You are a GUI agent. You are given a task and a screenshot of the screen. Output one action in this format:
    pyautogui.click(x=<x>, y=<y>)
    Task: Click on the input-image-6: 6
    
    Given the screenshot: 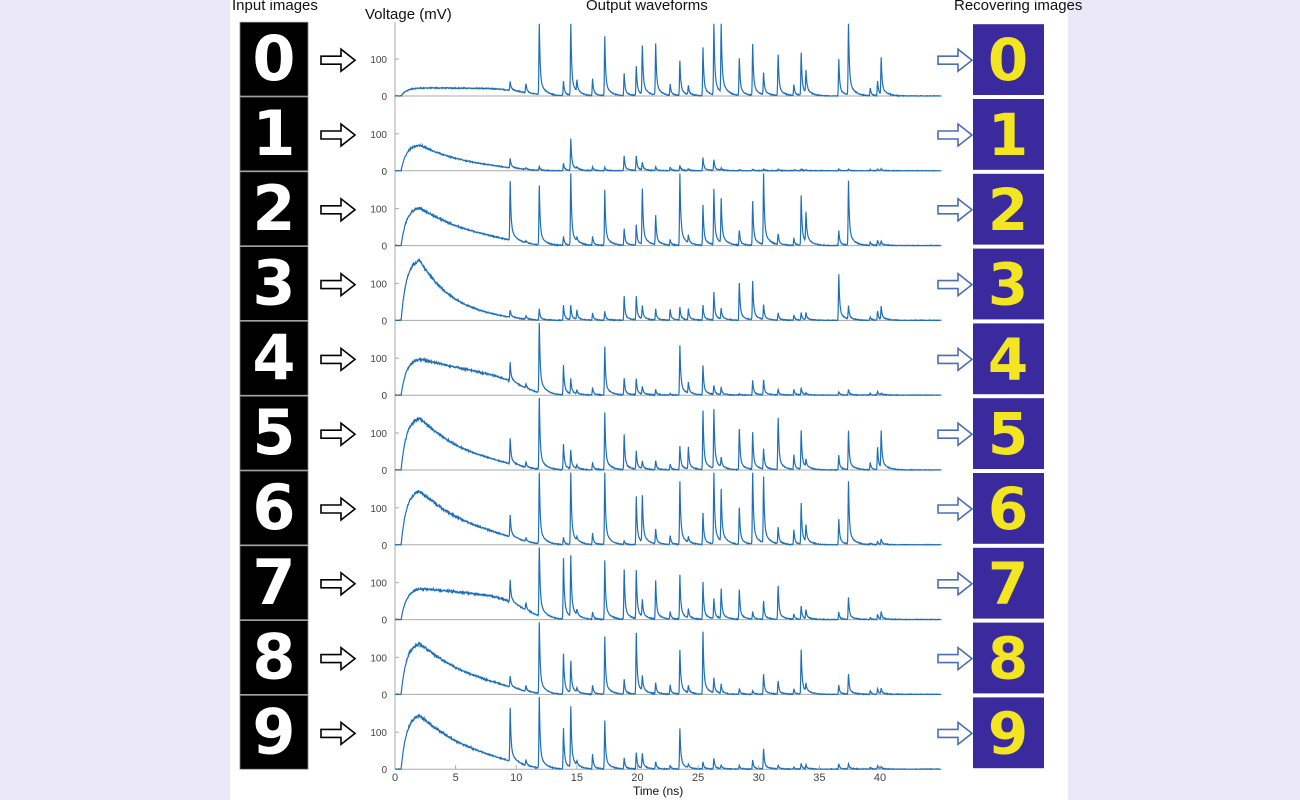 What is the action you would take?
    pyautogui.click(x=274, y=508)
    